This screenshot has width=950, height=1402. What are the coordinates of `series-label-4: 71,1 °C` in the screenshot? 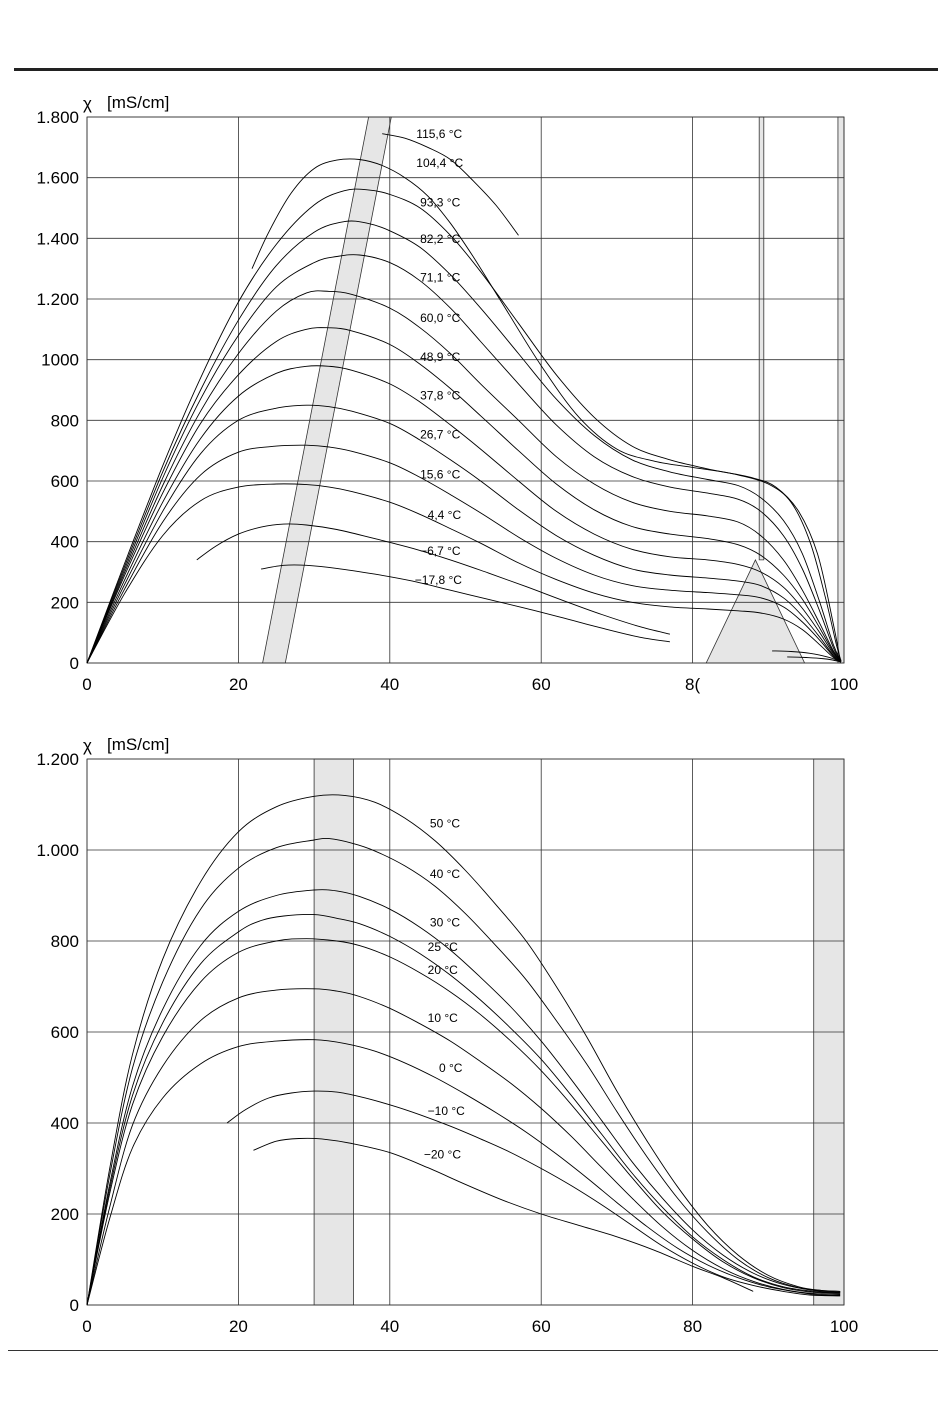 It's located at (440, 277).